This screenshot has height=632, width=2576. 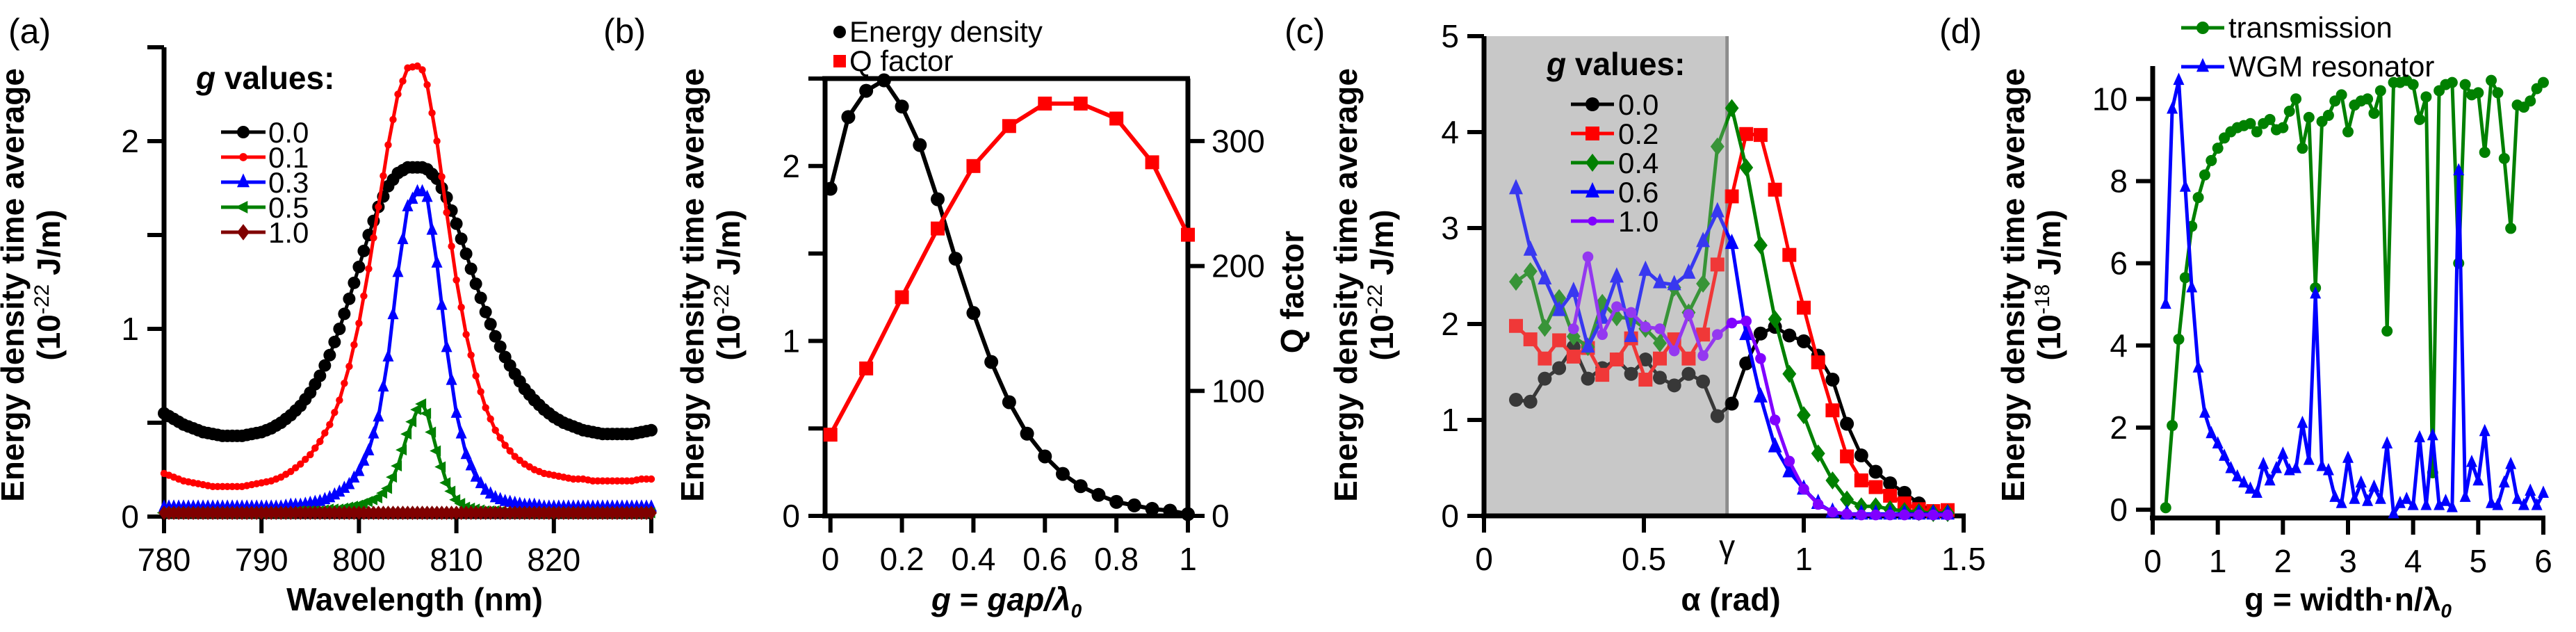 I want to click on right-y-tick-label: 200, so click(x=1238, y=266).